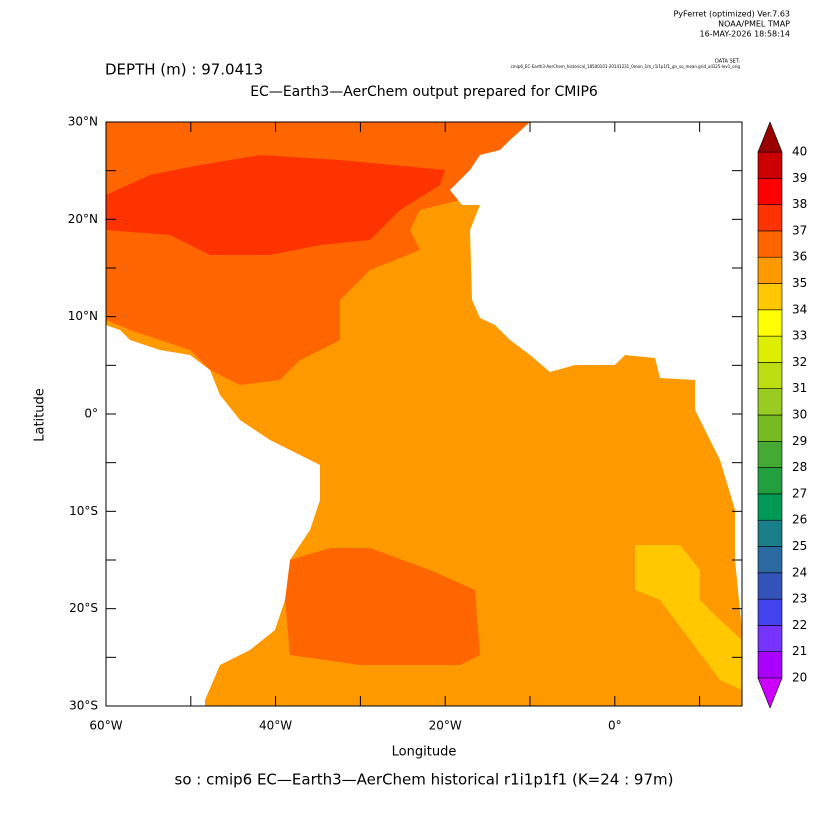 This screenshot has width=832, height=836. What do you see at coordinates (799, 599) in the screenshot?
I see `colorbar-label: 23` at bounding box center [799, 599].